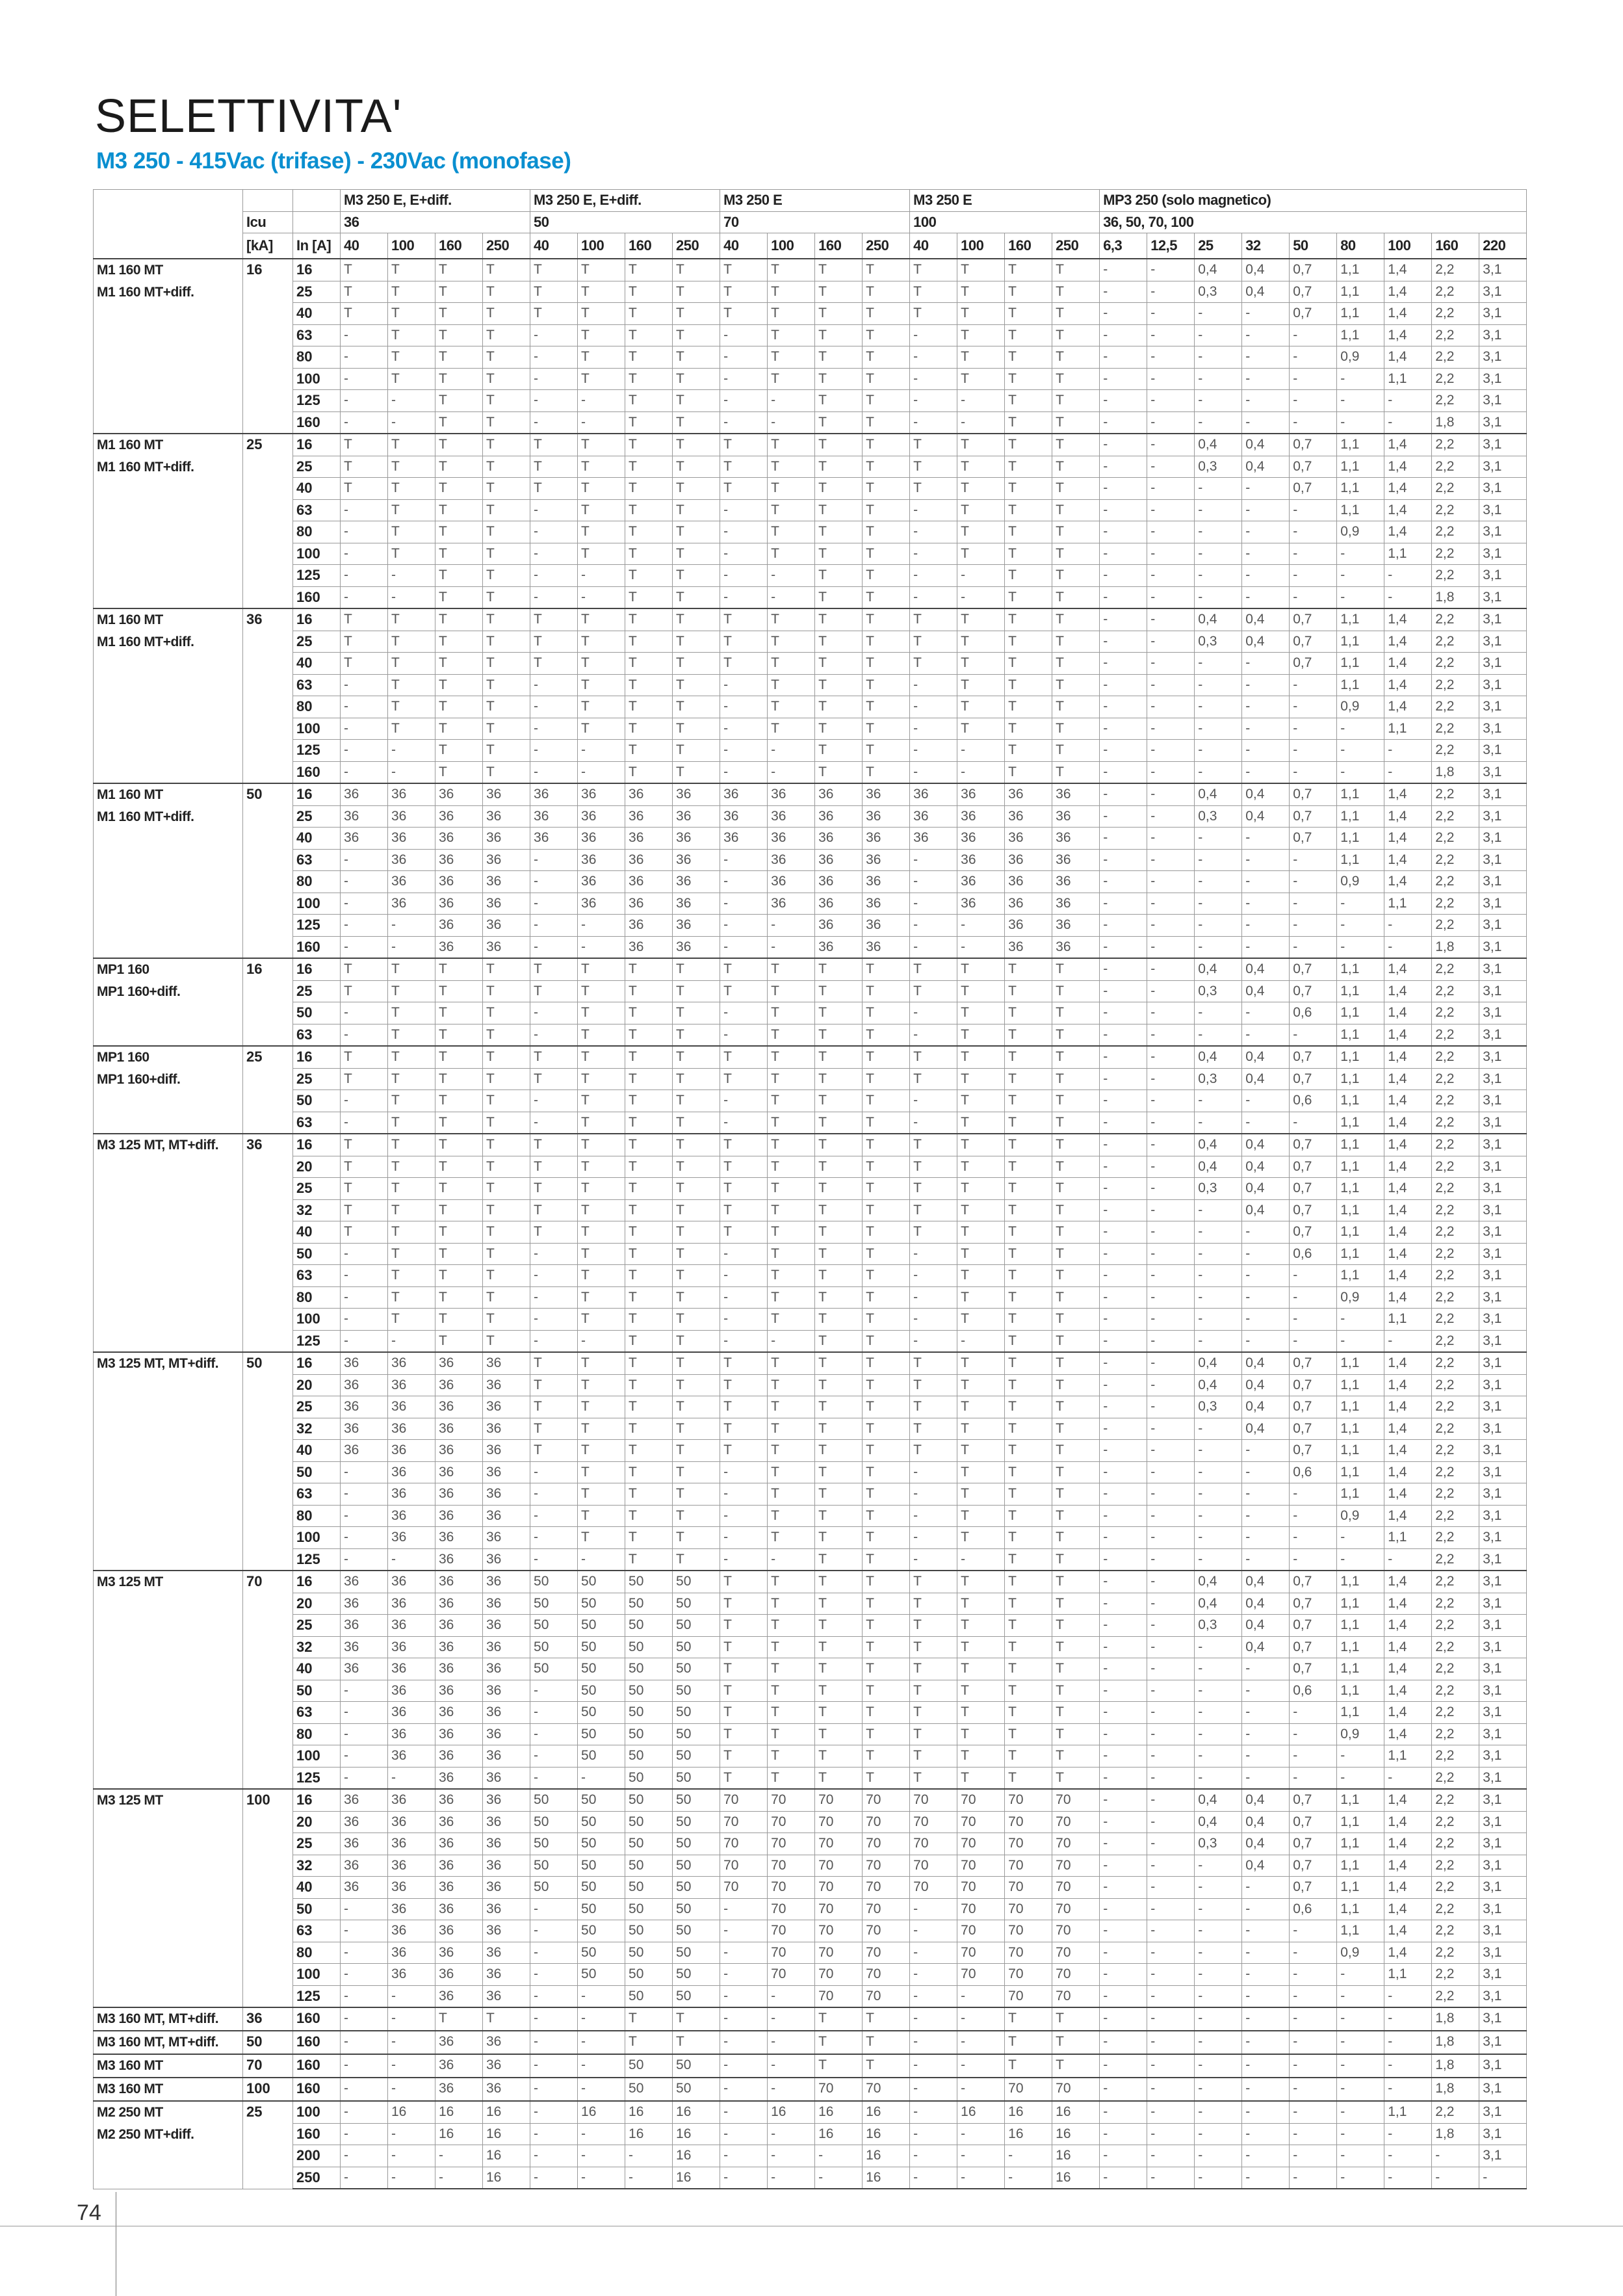 The image size is (1623, 2296). Describe the element at coordinates (145, 816) in the screenshot. I see `device-name: M1 160 MT+diff.` at that location.